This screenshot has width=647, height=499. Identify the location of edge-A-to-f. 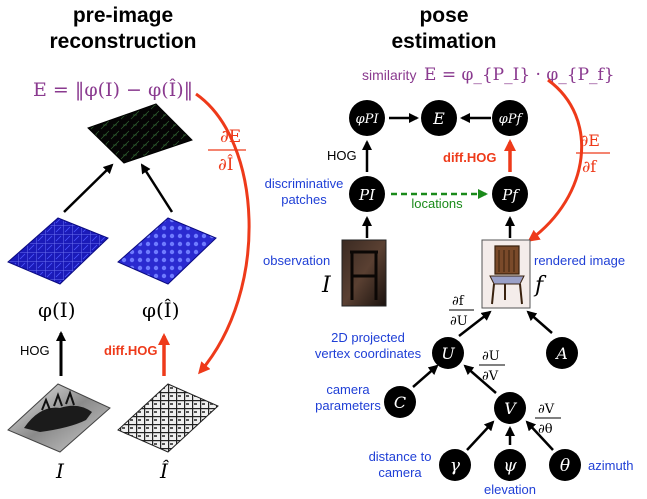
(539, 322).